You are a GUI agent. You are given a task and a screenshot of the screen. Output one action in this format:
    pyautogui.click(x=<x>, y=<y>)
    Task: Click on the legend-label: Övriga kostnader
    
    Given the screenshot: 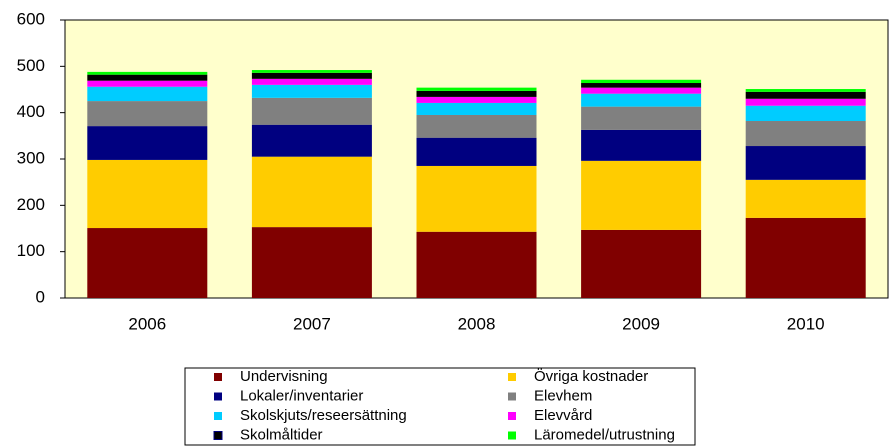 What is the action you would take?
    pyautogui.click(x=591, y=376)
    